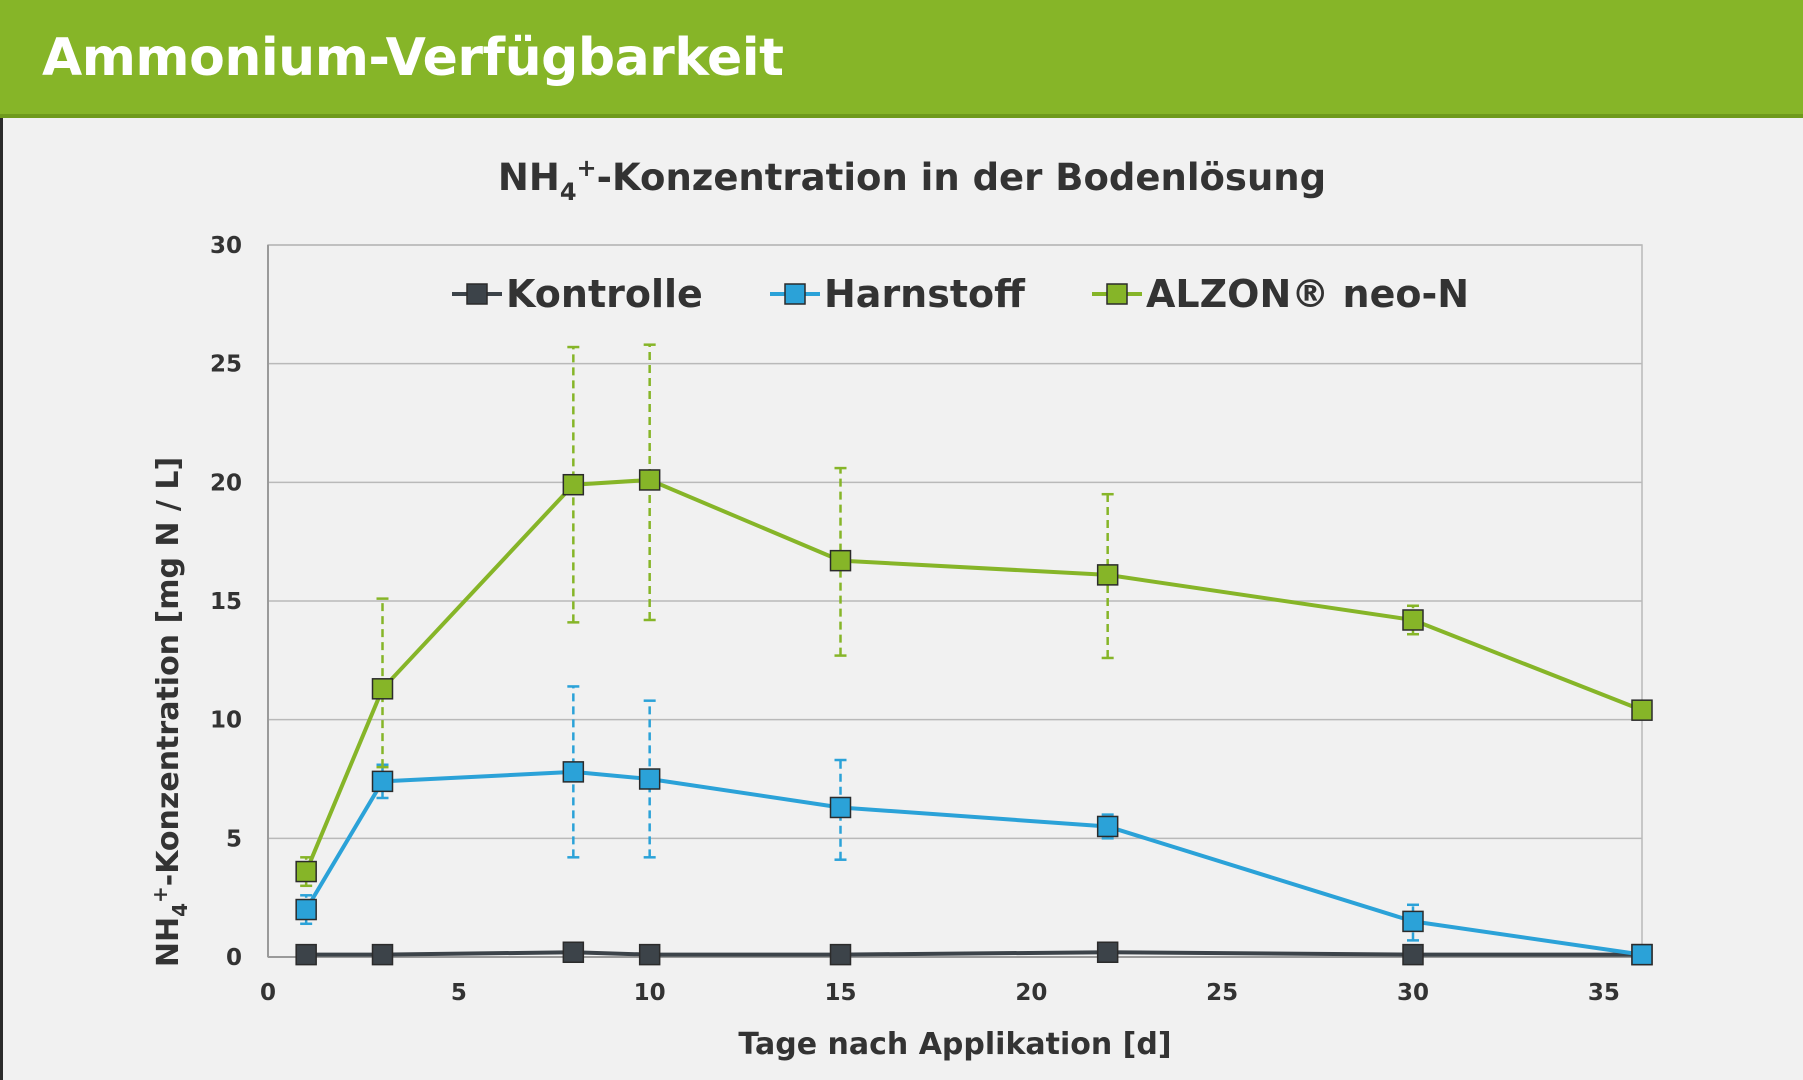 Image resolution: width=1803 pixels, height=1080 pixels. What do you see at coordinates (912, 180) in the screenshot?
I see `chart-title: NH4+-Konzentration in der Bodenlösung` at bounding box center [912, 180].